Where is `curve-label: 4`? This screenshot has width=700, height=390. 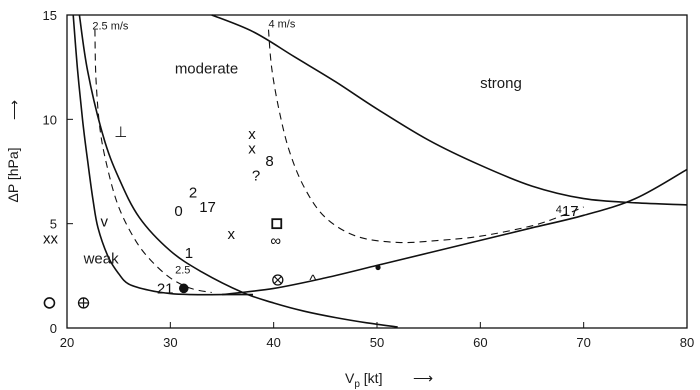 curve-label: 4 is located at coordinates (559, 210).